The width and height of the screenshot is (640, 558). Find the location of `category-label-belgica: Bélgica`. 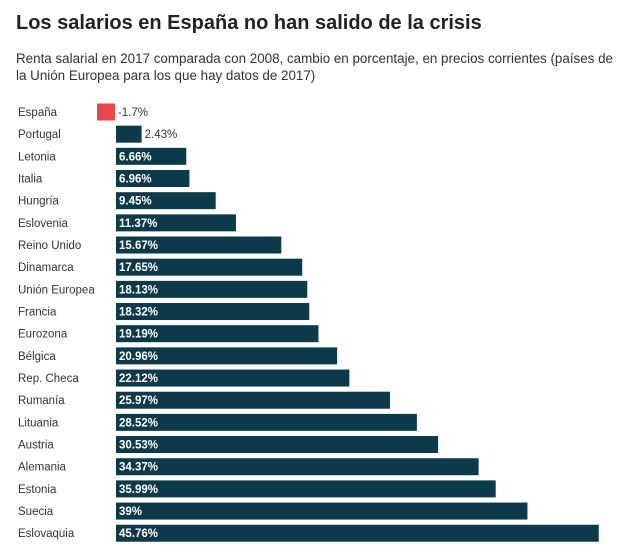

category-label-belgica: Bélgica is located at coordinates (37, 357).